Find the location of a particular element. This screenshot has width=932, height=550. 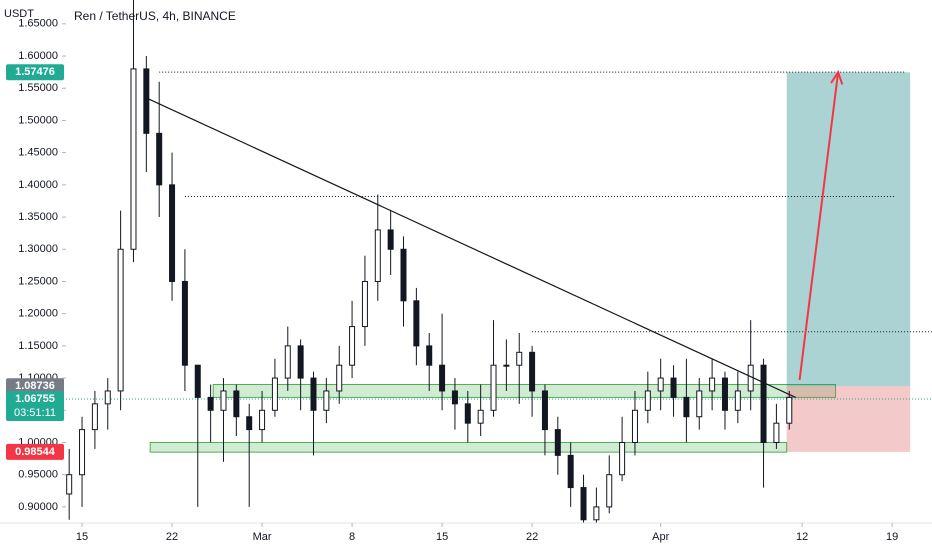

price-label: 1.08736 is located at coordinates (35, 386).